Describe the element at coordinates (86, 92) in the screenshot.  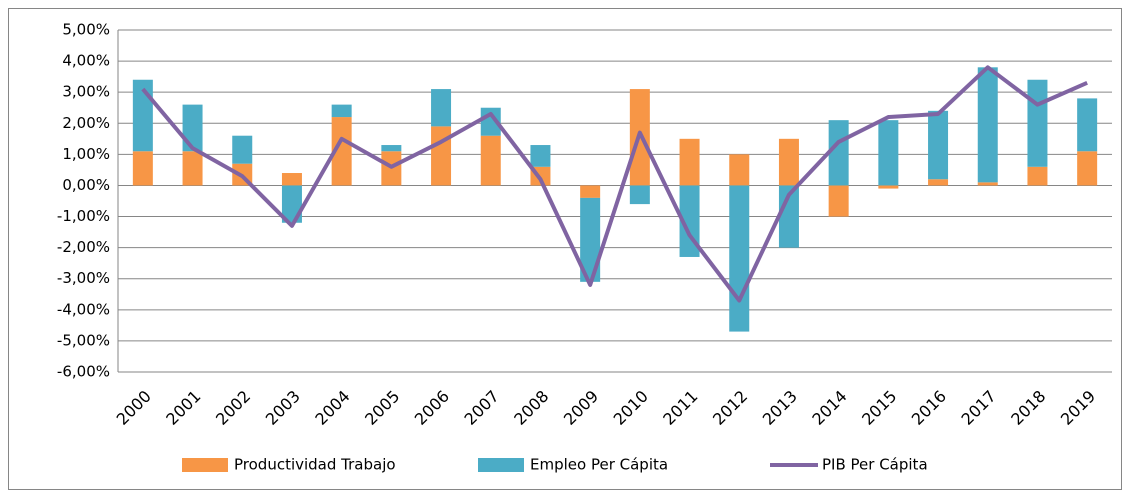
I see `y-tick-label: 3,00%` at that location.